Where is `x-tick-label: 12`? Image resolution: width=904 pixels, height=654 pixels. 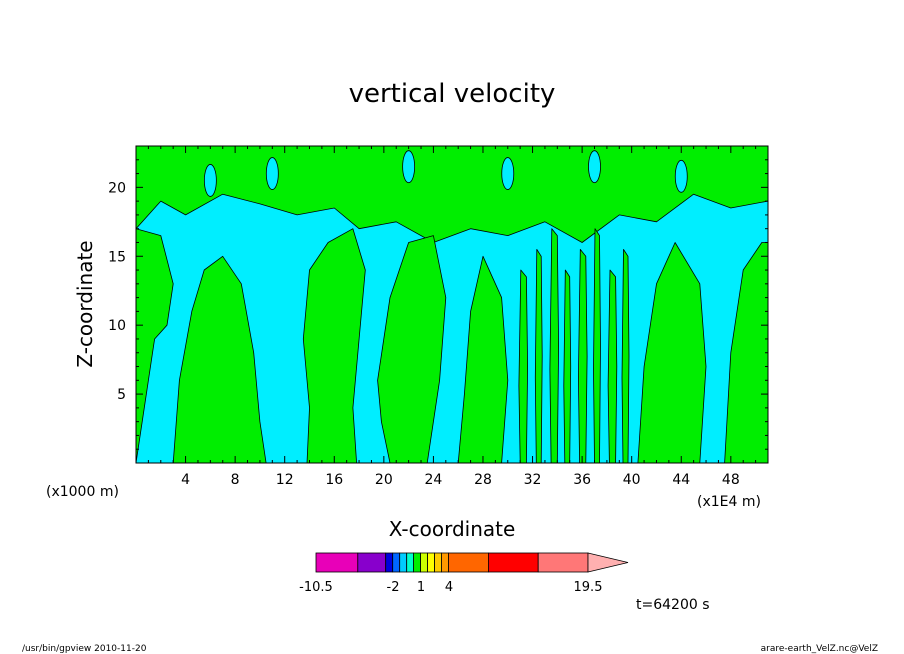
x-tick-label: 12 is located at coordinates (285, 480).